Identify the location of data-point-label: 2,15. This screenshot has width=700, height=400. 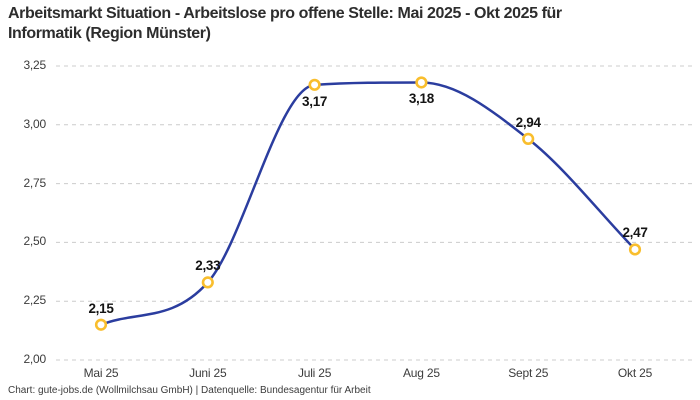
(101, 308).